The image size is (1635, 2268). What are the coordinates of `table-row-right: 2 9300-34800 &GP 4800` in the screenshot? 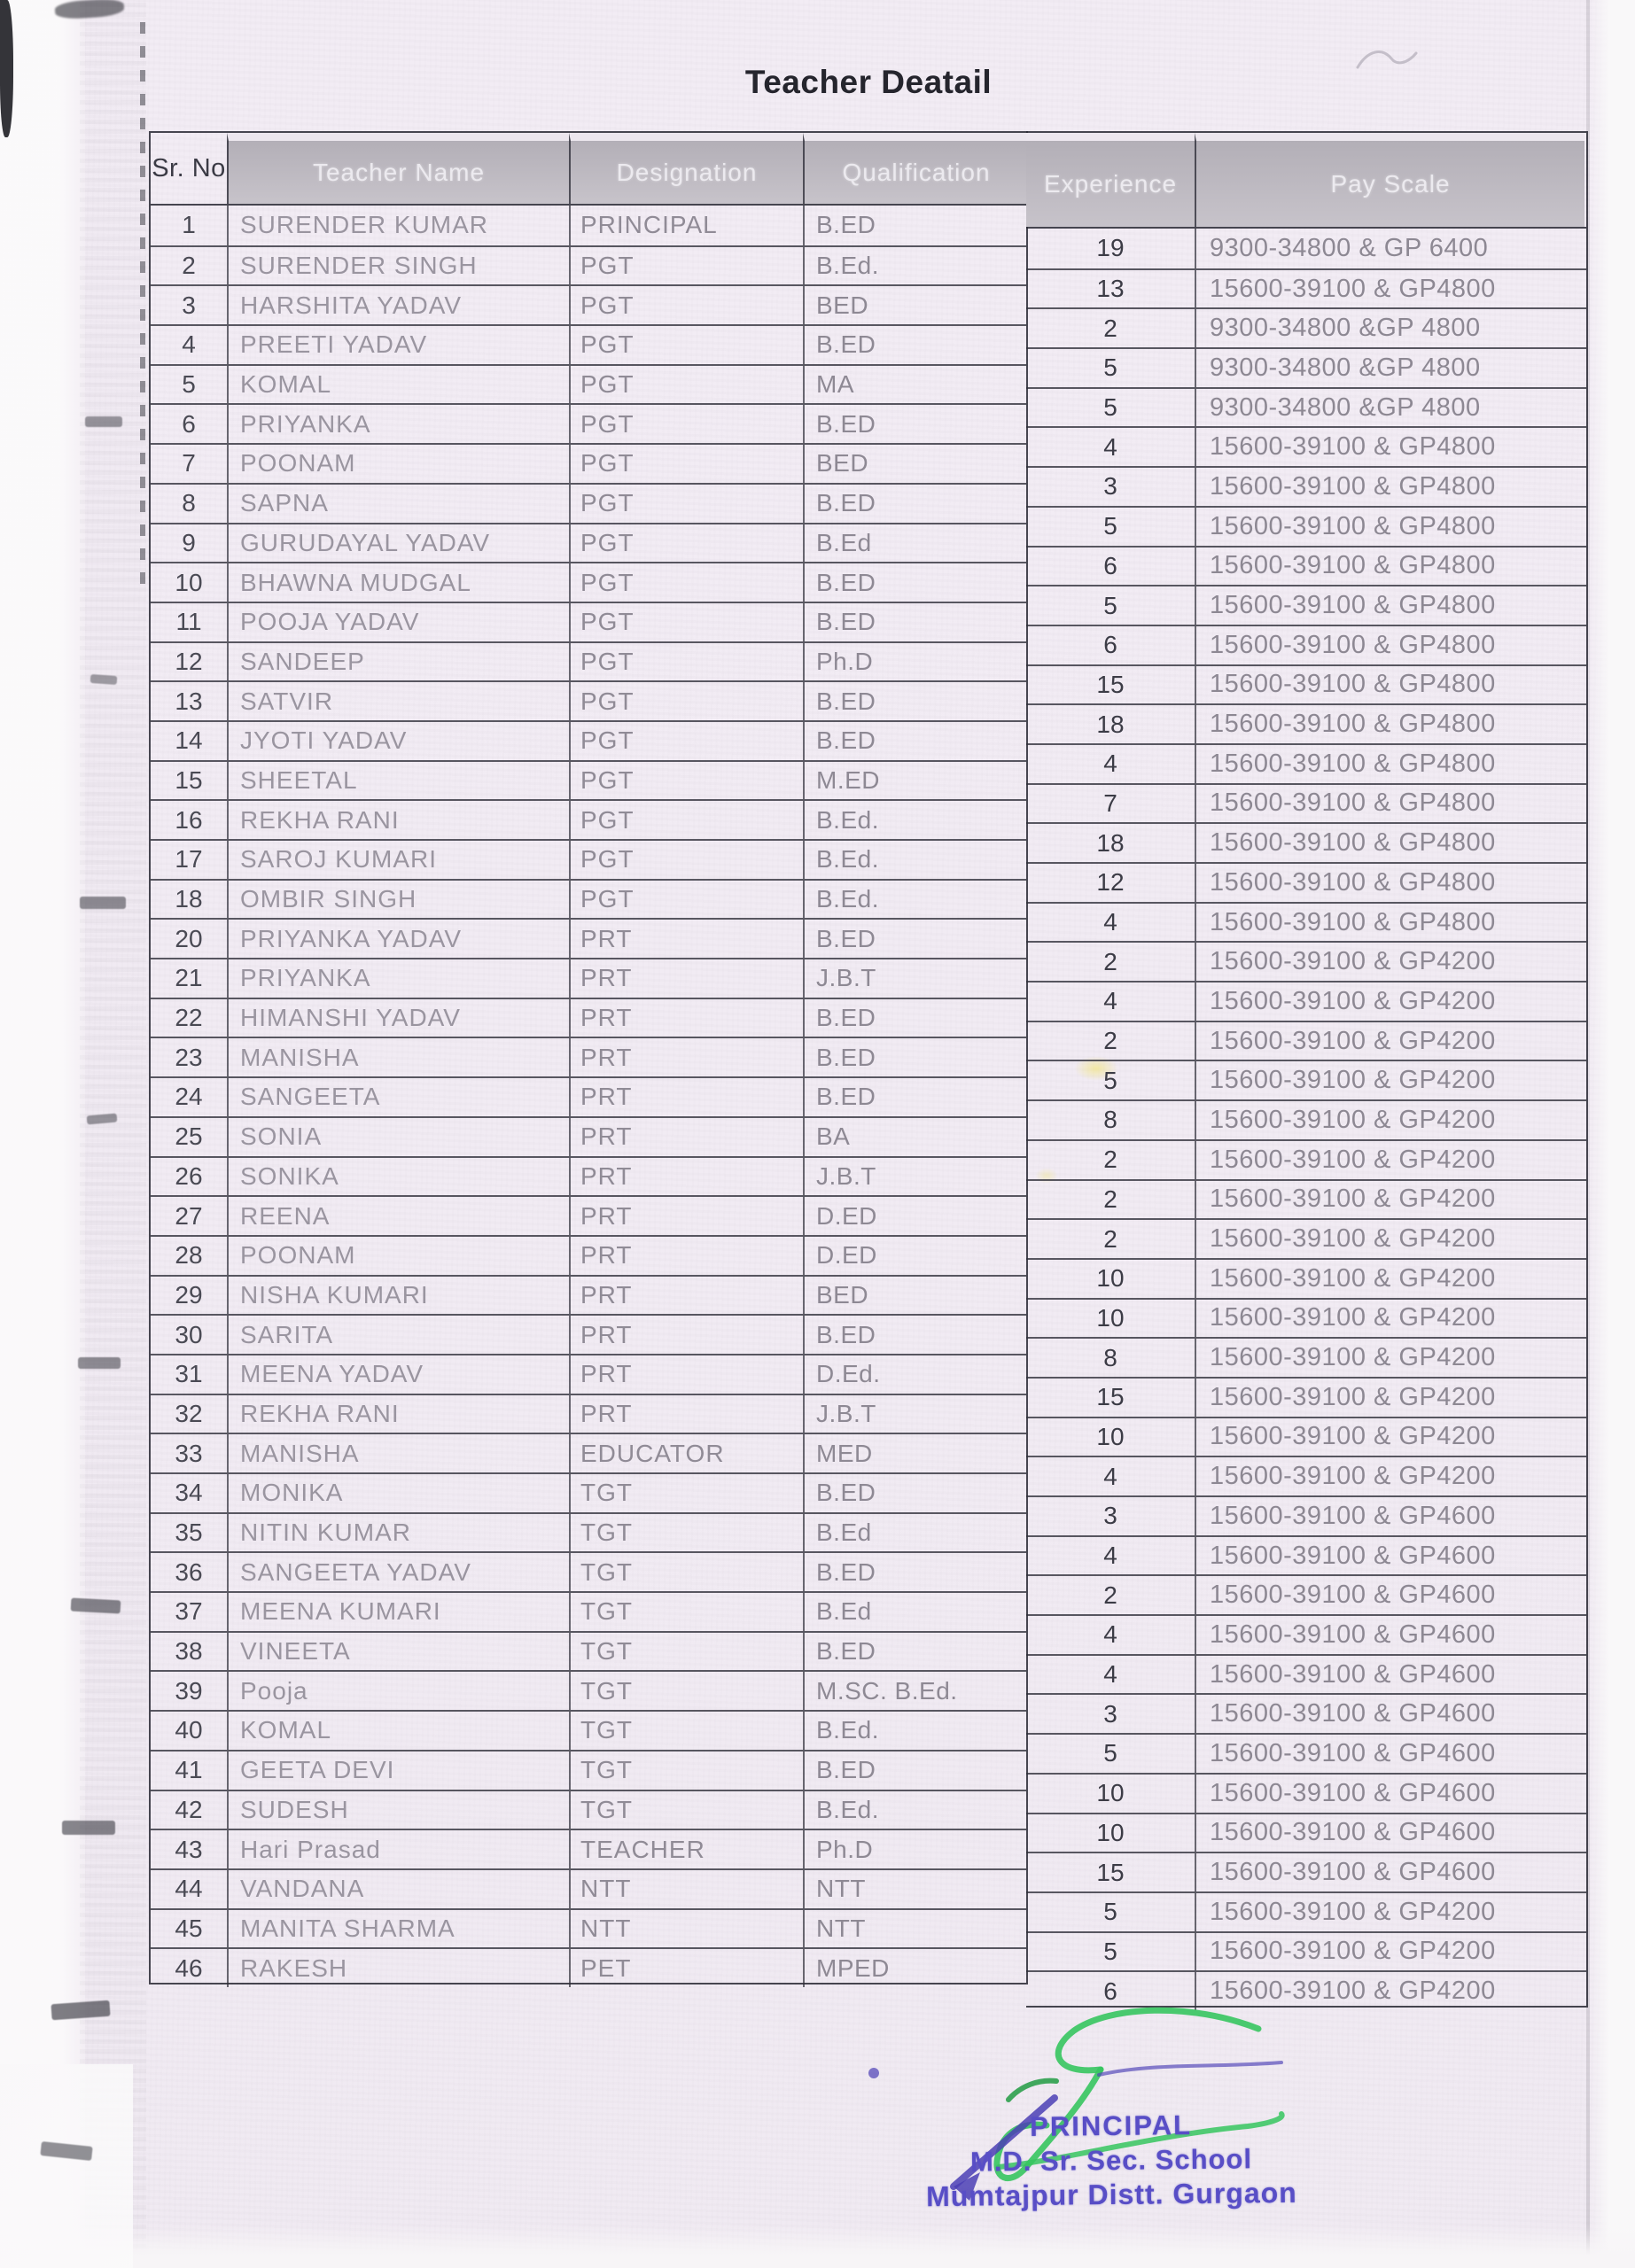 It's located at (1306, 327).